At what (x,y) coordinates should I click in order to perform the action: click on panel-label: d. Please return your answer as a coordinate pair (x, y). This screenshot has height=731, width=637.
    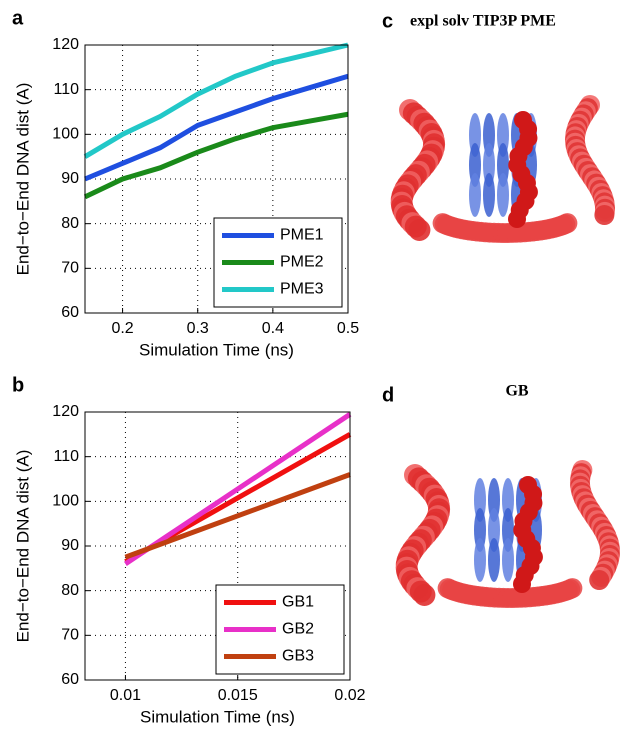
    Looking at the image, I should click on (388, 395).